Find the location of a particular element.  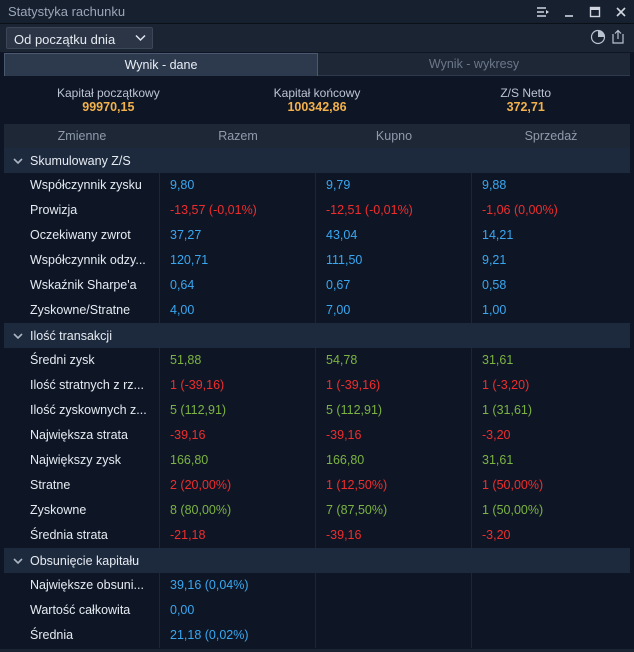

minimize-icon is located at coordinates (569, 12).